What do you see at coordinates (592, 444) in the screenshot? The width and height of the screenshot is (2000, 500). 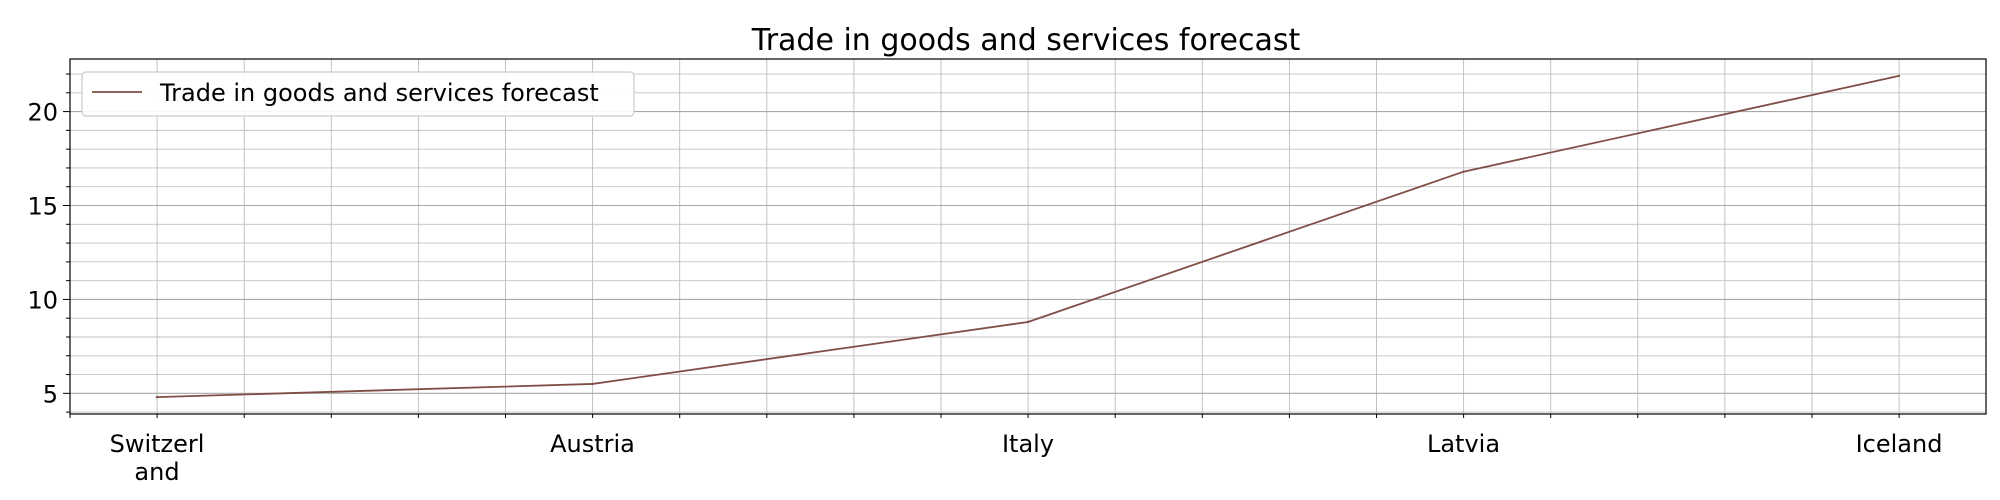 I see `x-tick-label: Austria` at bounding box center [592, 444].